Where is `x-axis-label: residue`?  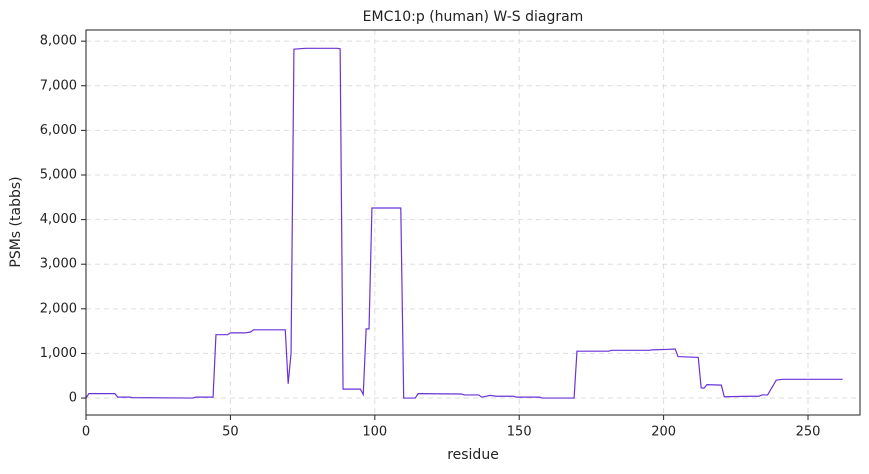
x-axis-label: residue is located at coordinates (473, 455).